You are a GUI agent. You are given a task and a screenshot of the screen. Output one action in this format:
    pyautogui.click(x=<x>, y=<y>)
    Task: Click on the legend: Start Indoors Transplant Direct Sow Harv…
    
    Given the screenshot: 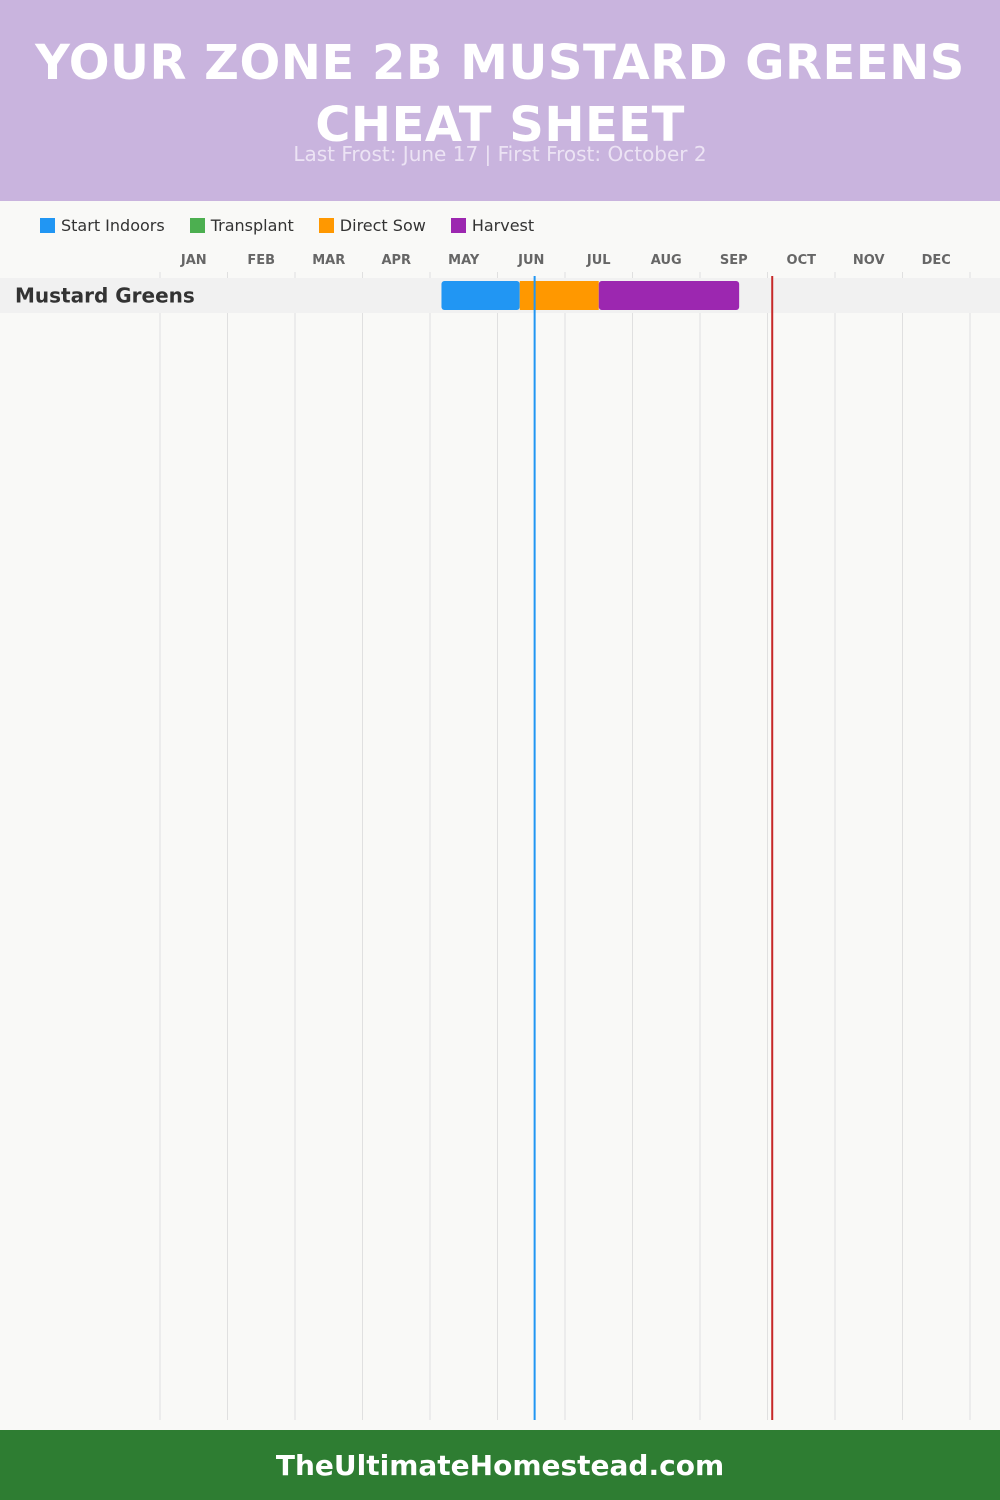 What is the action you would take?
    pyautogui.click(x=299, y=225)
    